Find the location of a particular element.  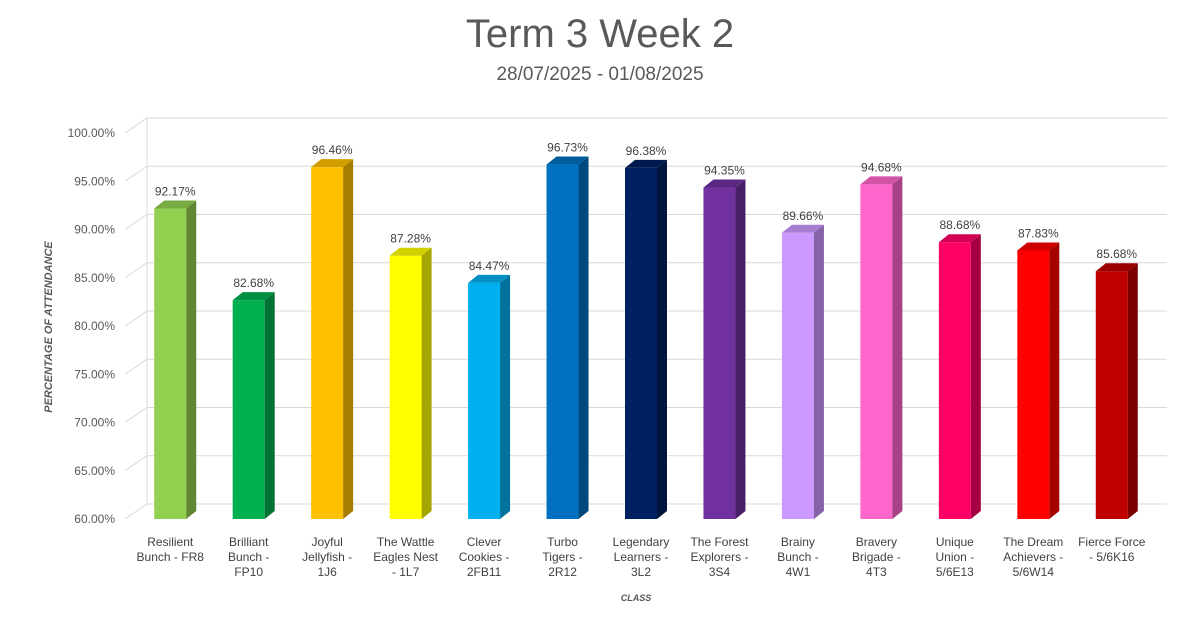

data-label: 89.66% is located at coordinates (803, 216).